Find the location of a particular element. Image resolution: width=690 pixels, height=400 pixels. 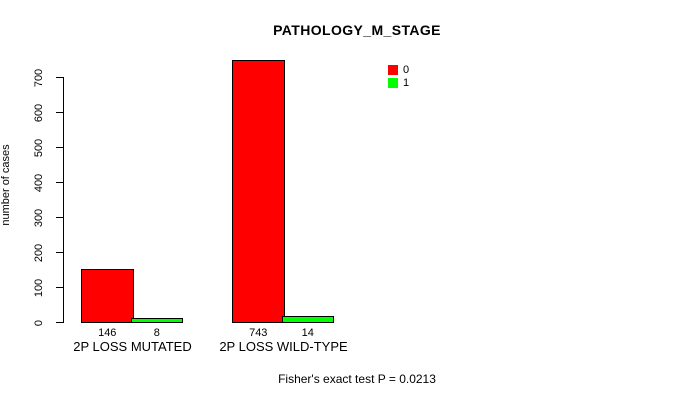

y-axis-label: number of cases is located at coordinates (6, 185).